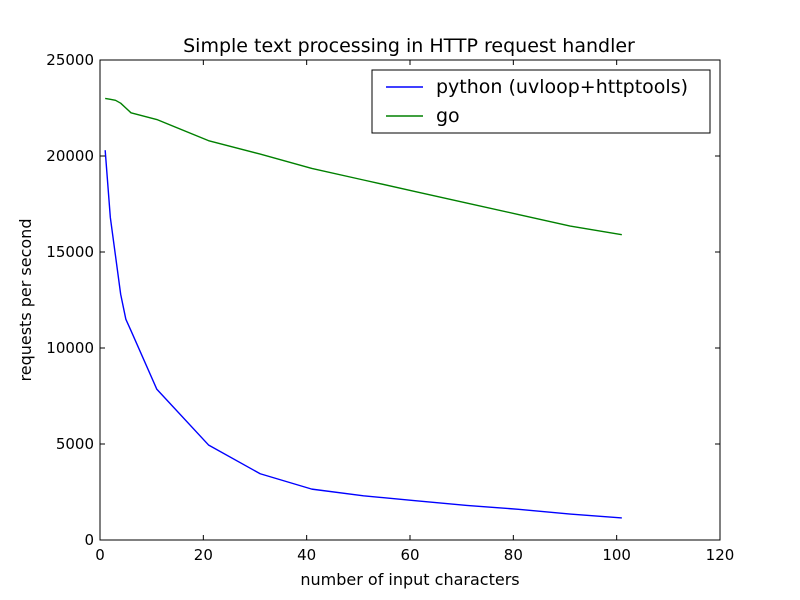  What do you see at coordinates (70, 348) in the screenshot?
I see `y-tick-label: 10000` at bounding box center [70, 348].